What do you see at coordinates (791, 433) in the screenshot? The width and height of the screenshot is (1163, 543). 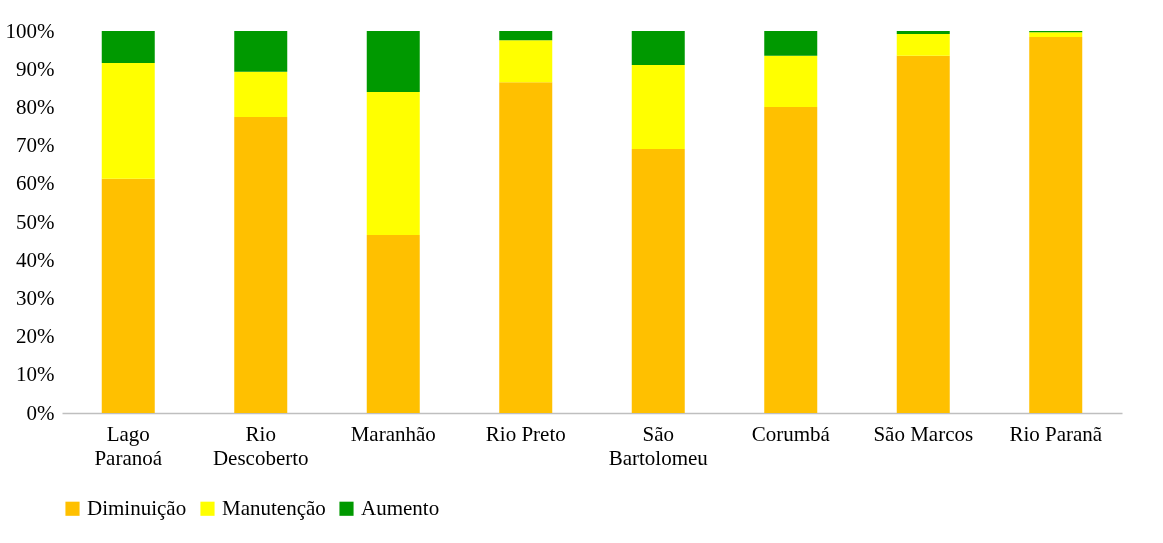 I see `x-tick-label: Corumbá` at bounding box center [791, 433].